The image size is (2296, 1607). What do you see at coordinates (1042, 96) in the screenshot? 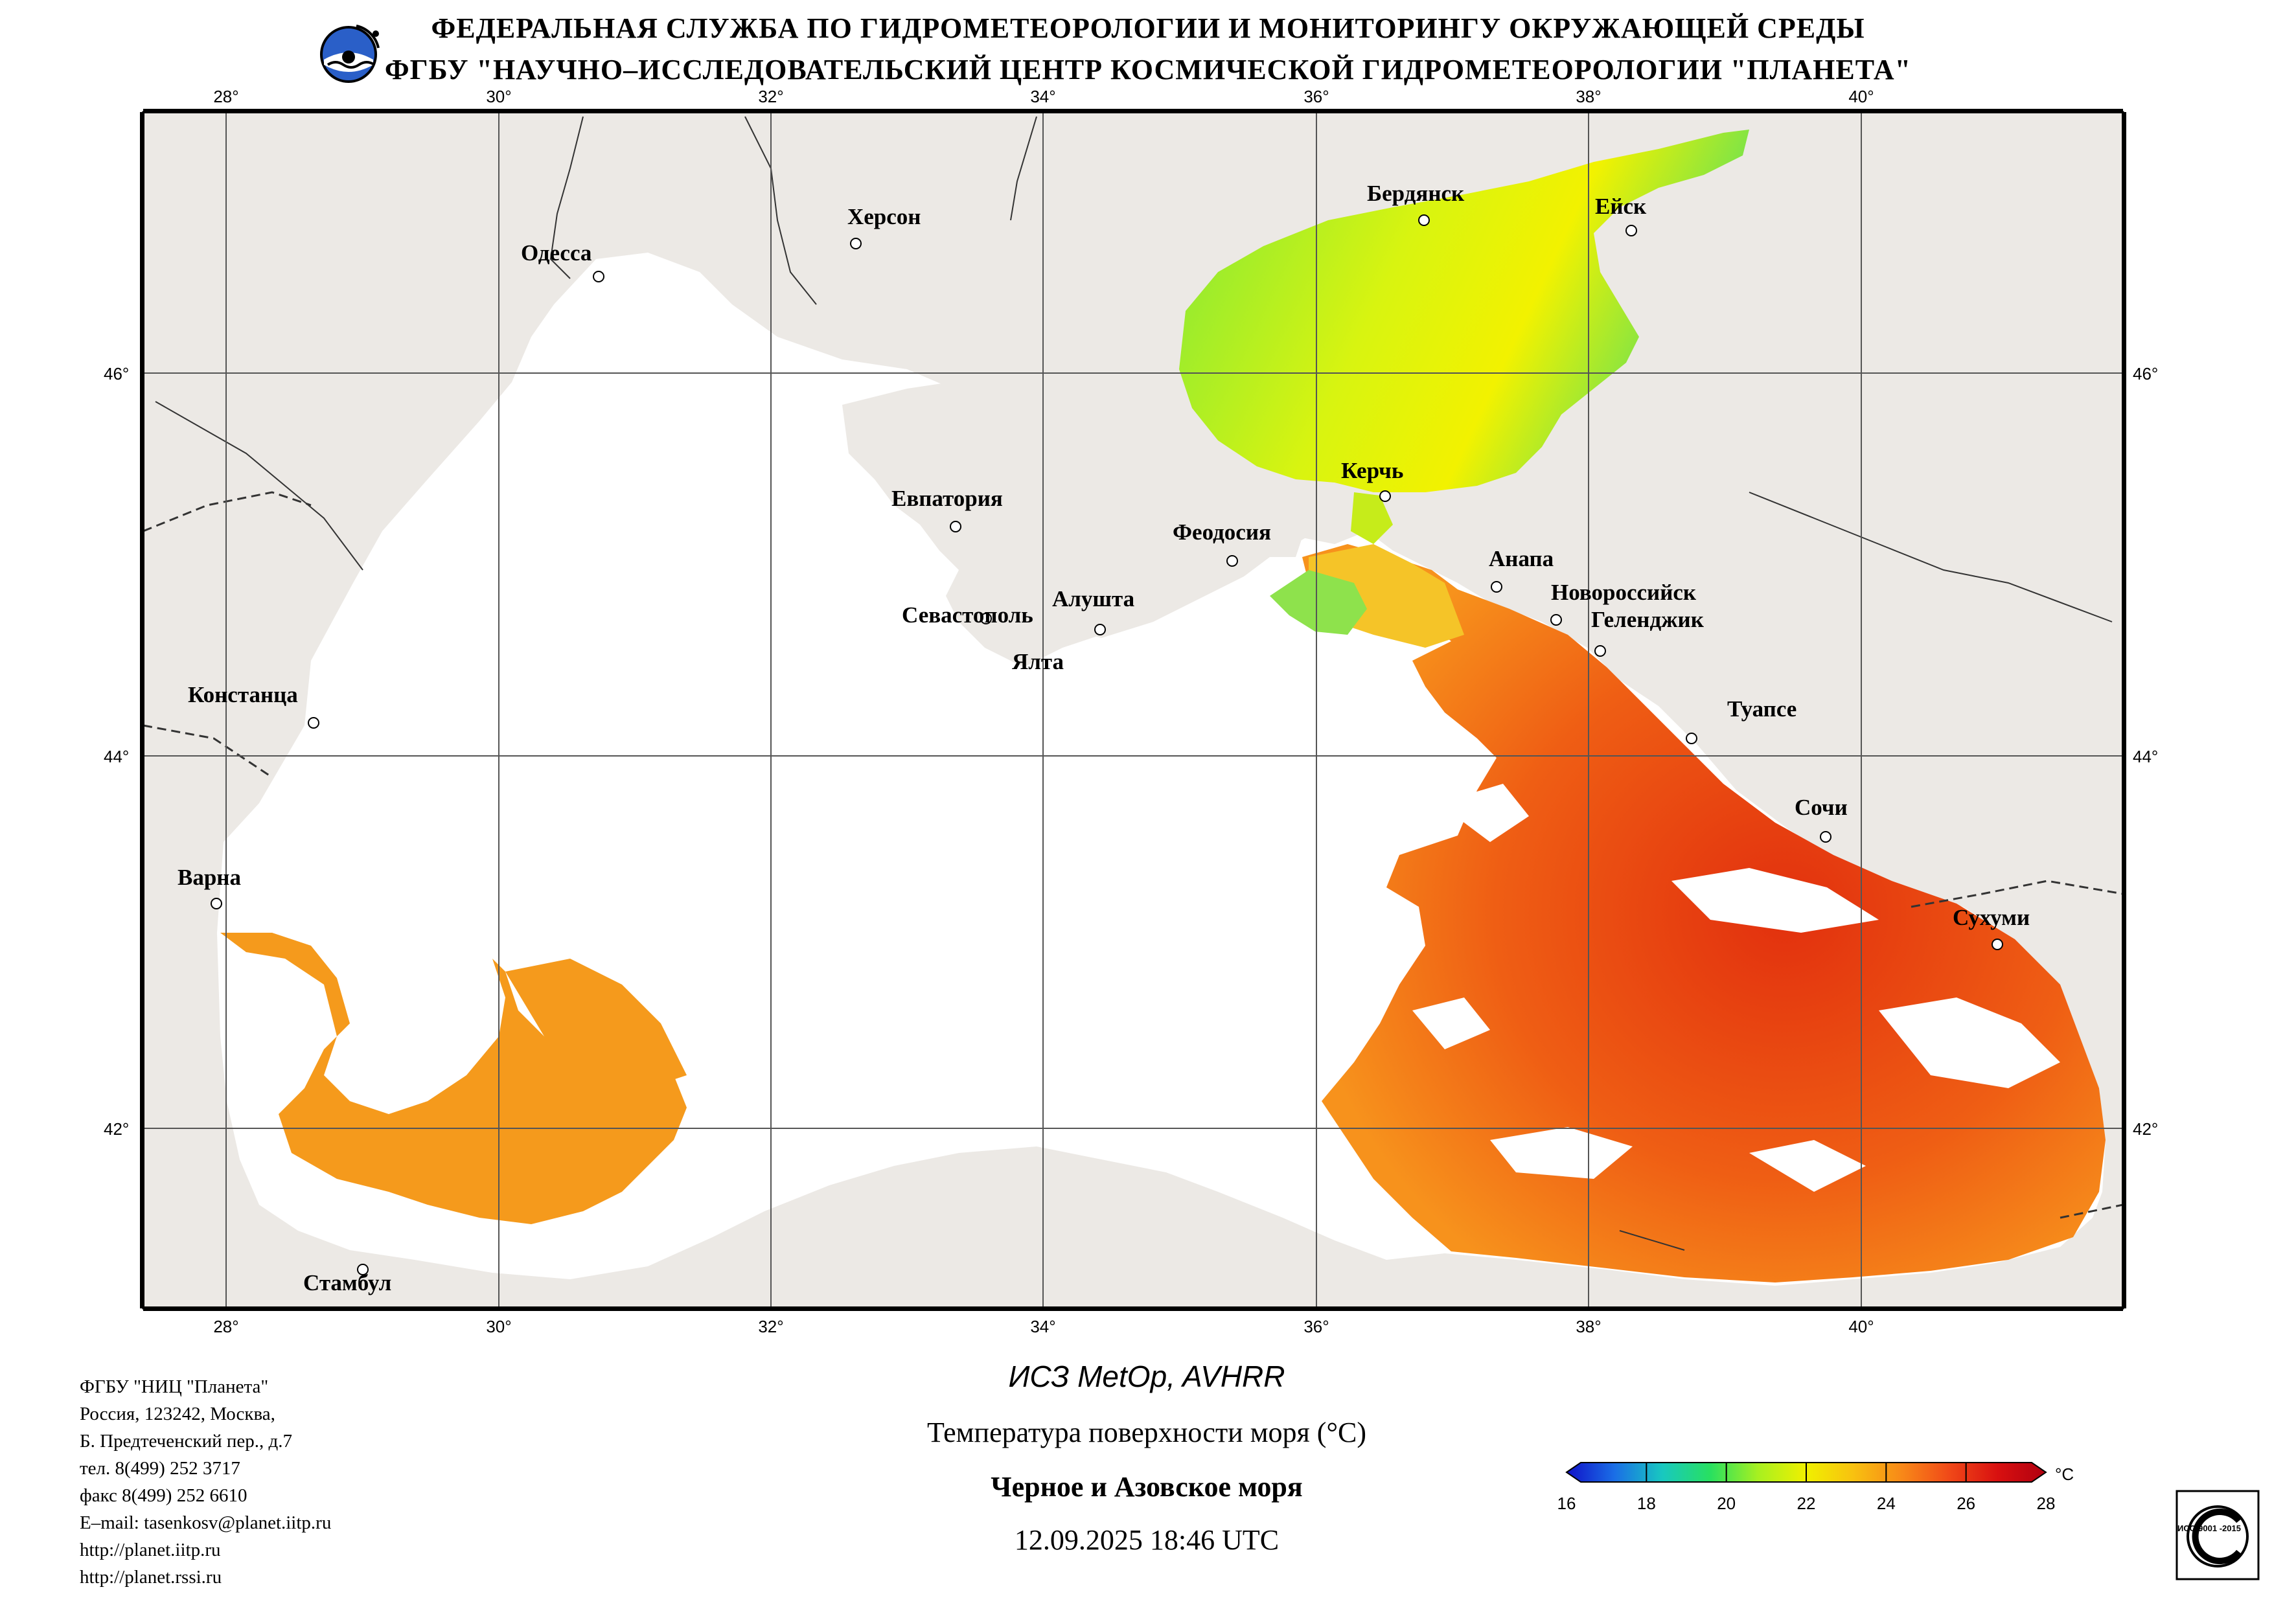
I see `lon-label-top-34: 34°` at bounding box center [1042, 96].